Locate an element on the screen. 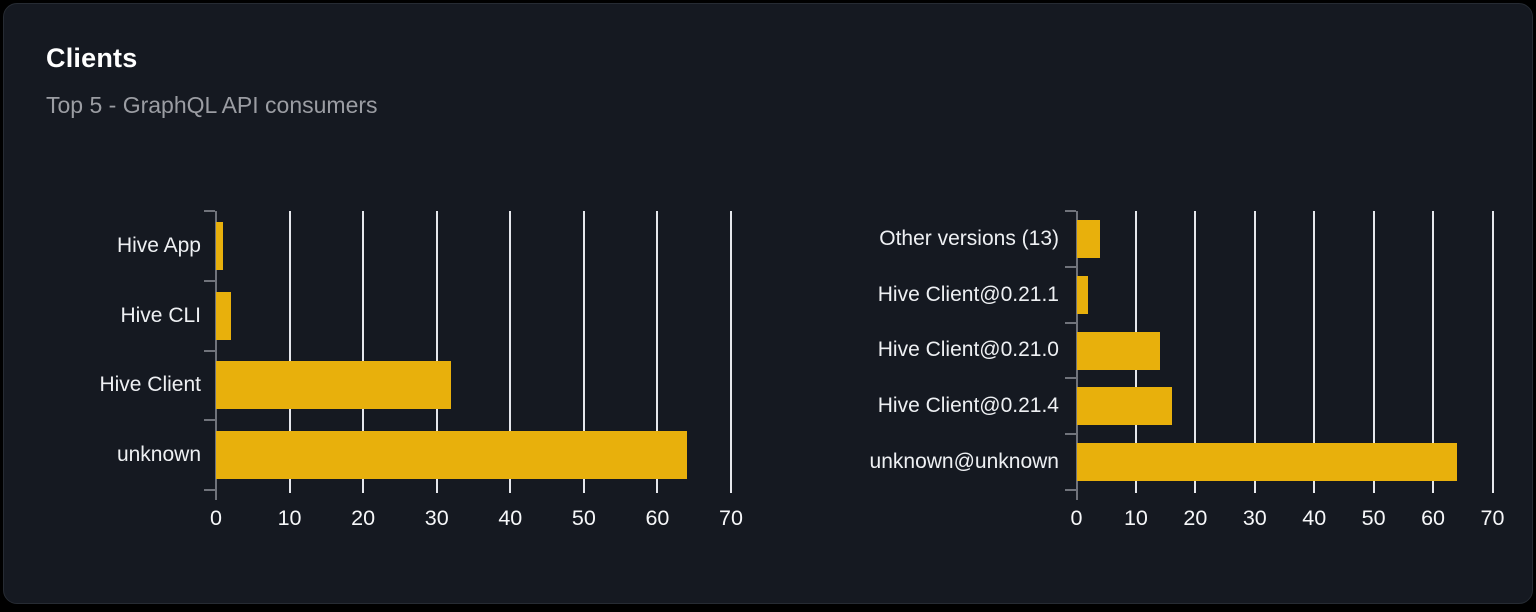  category-label: Other versions (13) is located at coordinates (969, 238).